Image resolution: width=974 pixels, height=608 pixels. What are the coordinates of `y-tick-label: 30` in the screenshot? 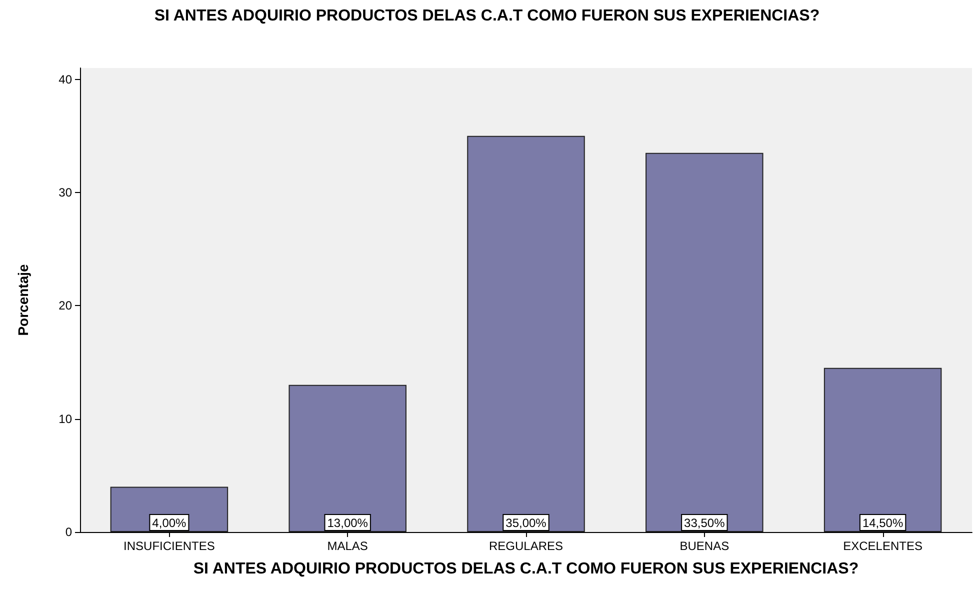 It's located at (65, 192).